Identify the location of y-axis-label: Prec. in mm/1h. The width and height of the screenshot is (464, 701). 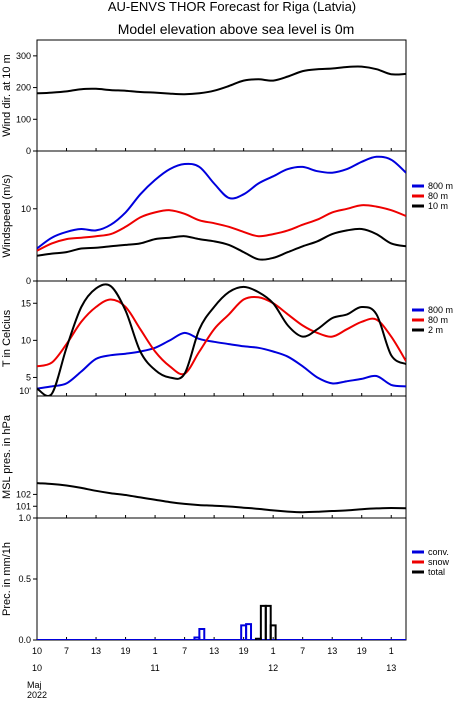
(7, 579).